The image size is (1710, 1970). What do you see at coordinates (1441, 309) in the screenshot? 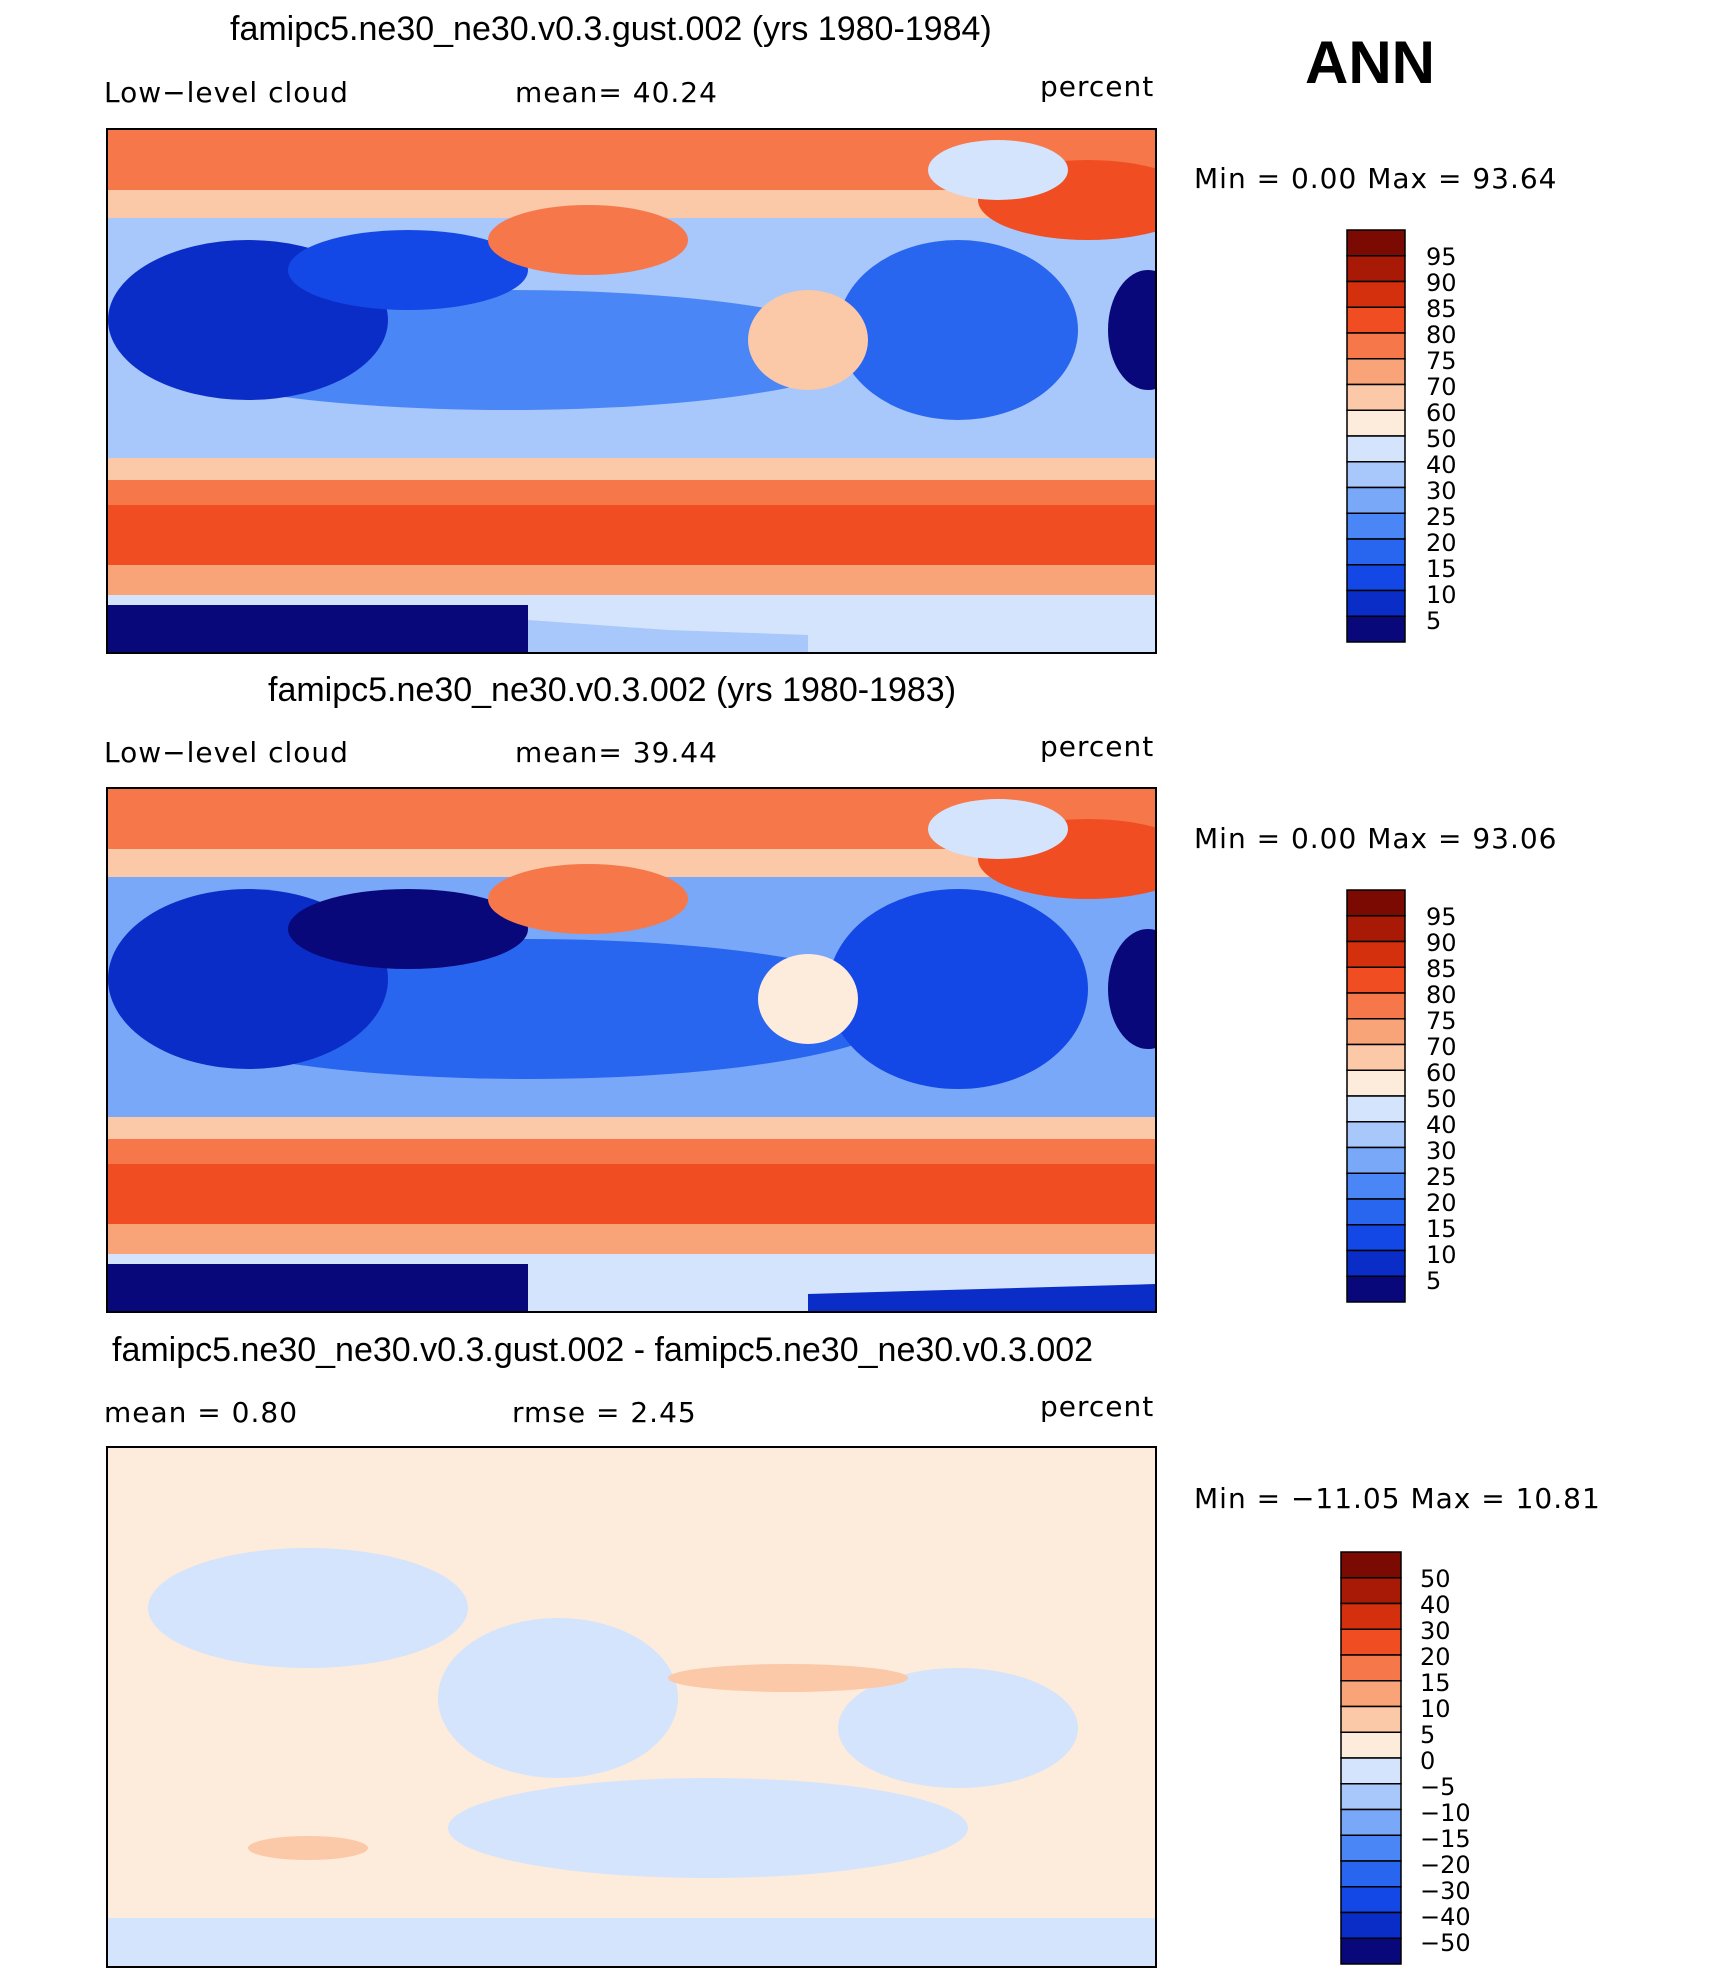
I see `panel1-cb-label: 85` at bounding box center [1441, 309].